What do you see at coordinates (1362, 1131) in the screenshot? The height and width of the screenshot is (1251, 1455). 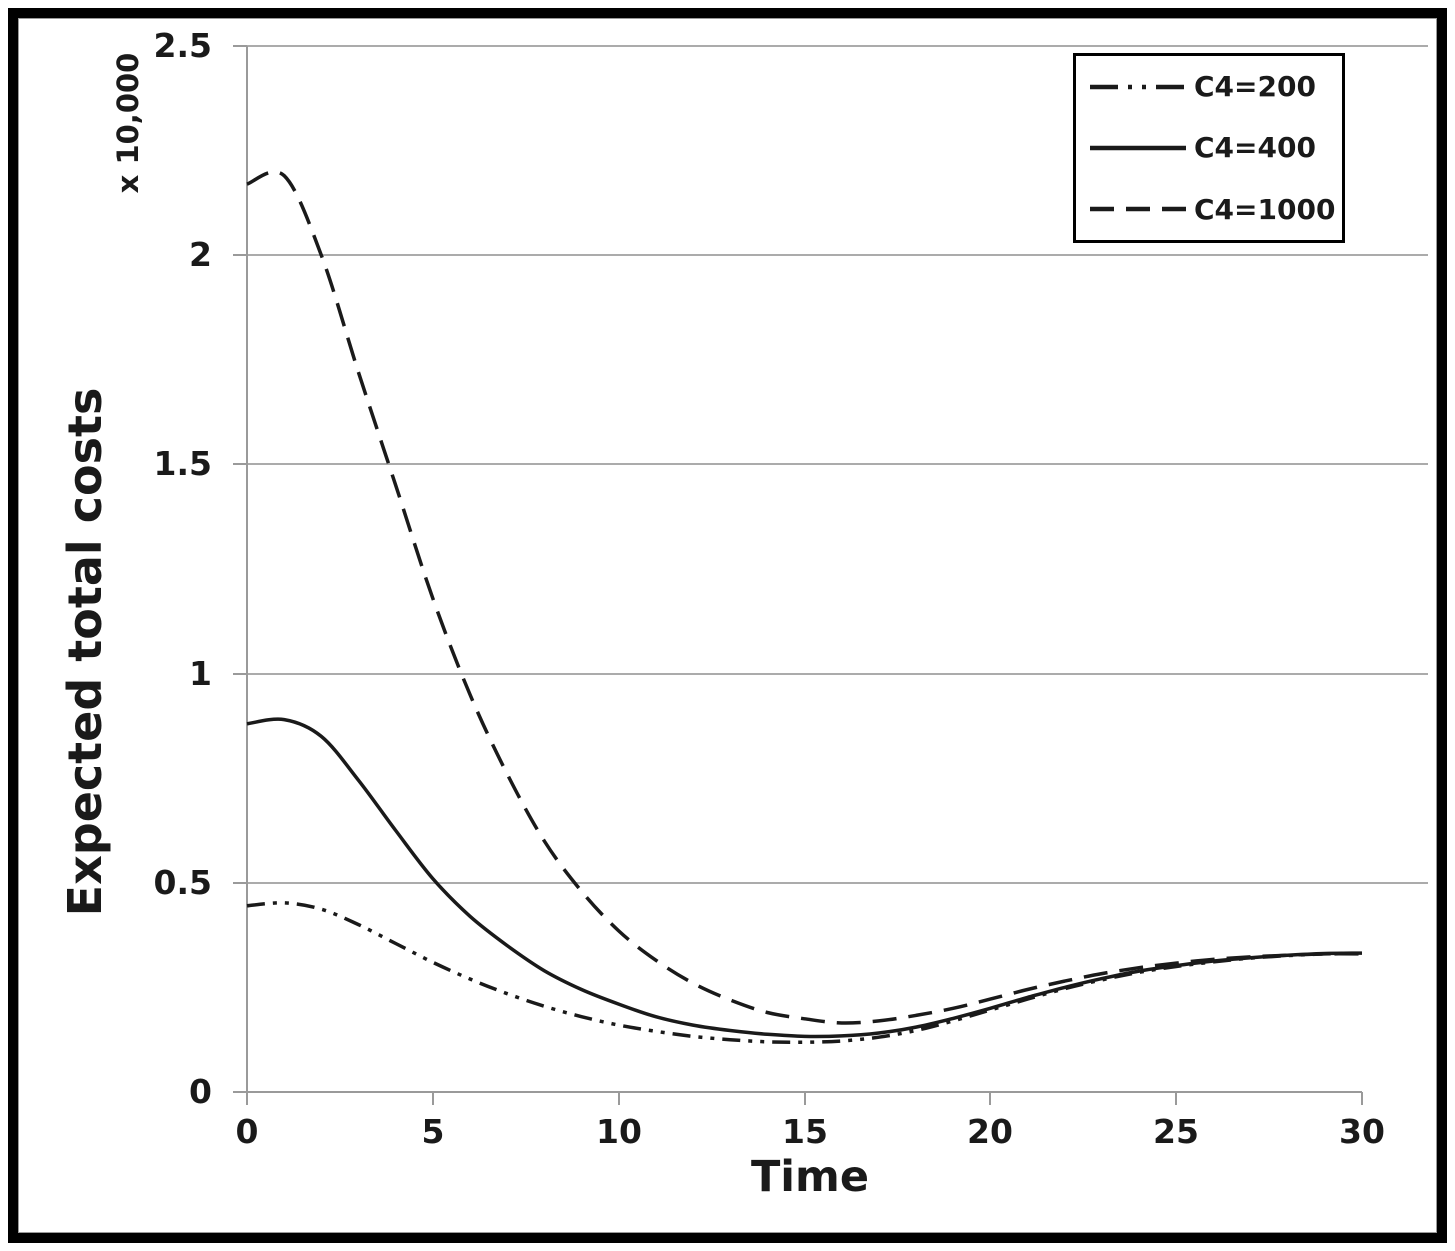 I see `x-tick-label: 30` at bounding box center [1362, 1131].